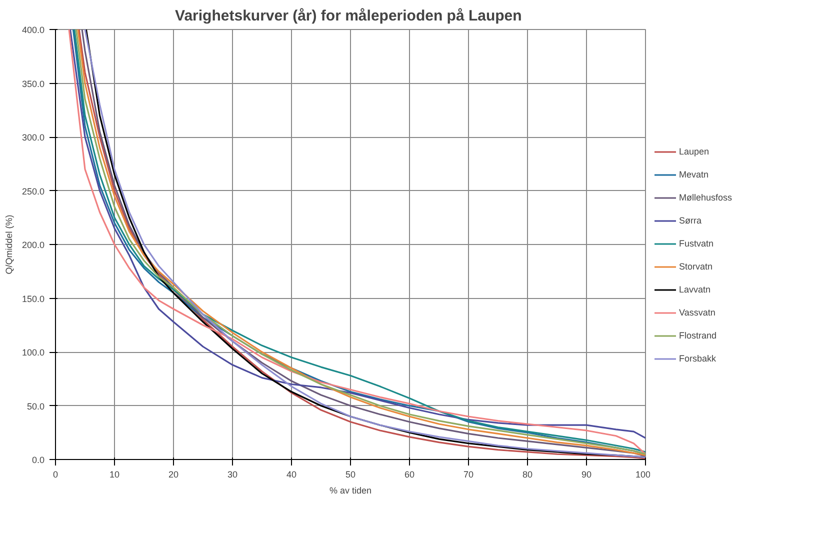  Describe the element at coordinates (698, 359) in the screenshot. I see `legend-label: Forsbakk` at that location.